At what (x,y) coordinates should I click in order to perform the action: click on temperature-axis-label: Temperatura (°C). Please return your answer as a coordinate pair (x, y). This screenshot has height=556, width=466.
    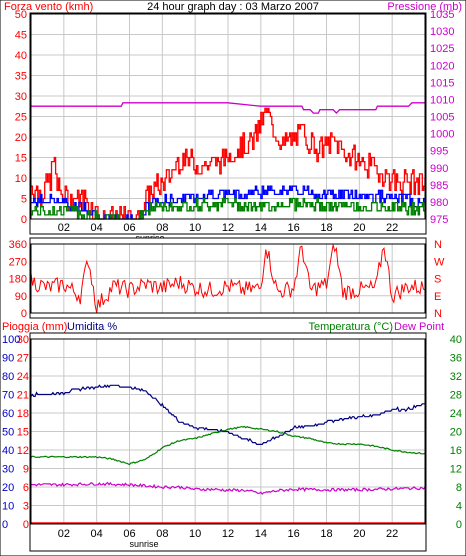
    Looking at the image, I should click on (351, 327).